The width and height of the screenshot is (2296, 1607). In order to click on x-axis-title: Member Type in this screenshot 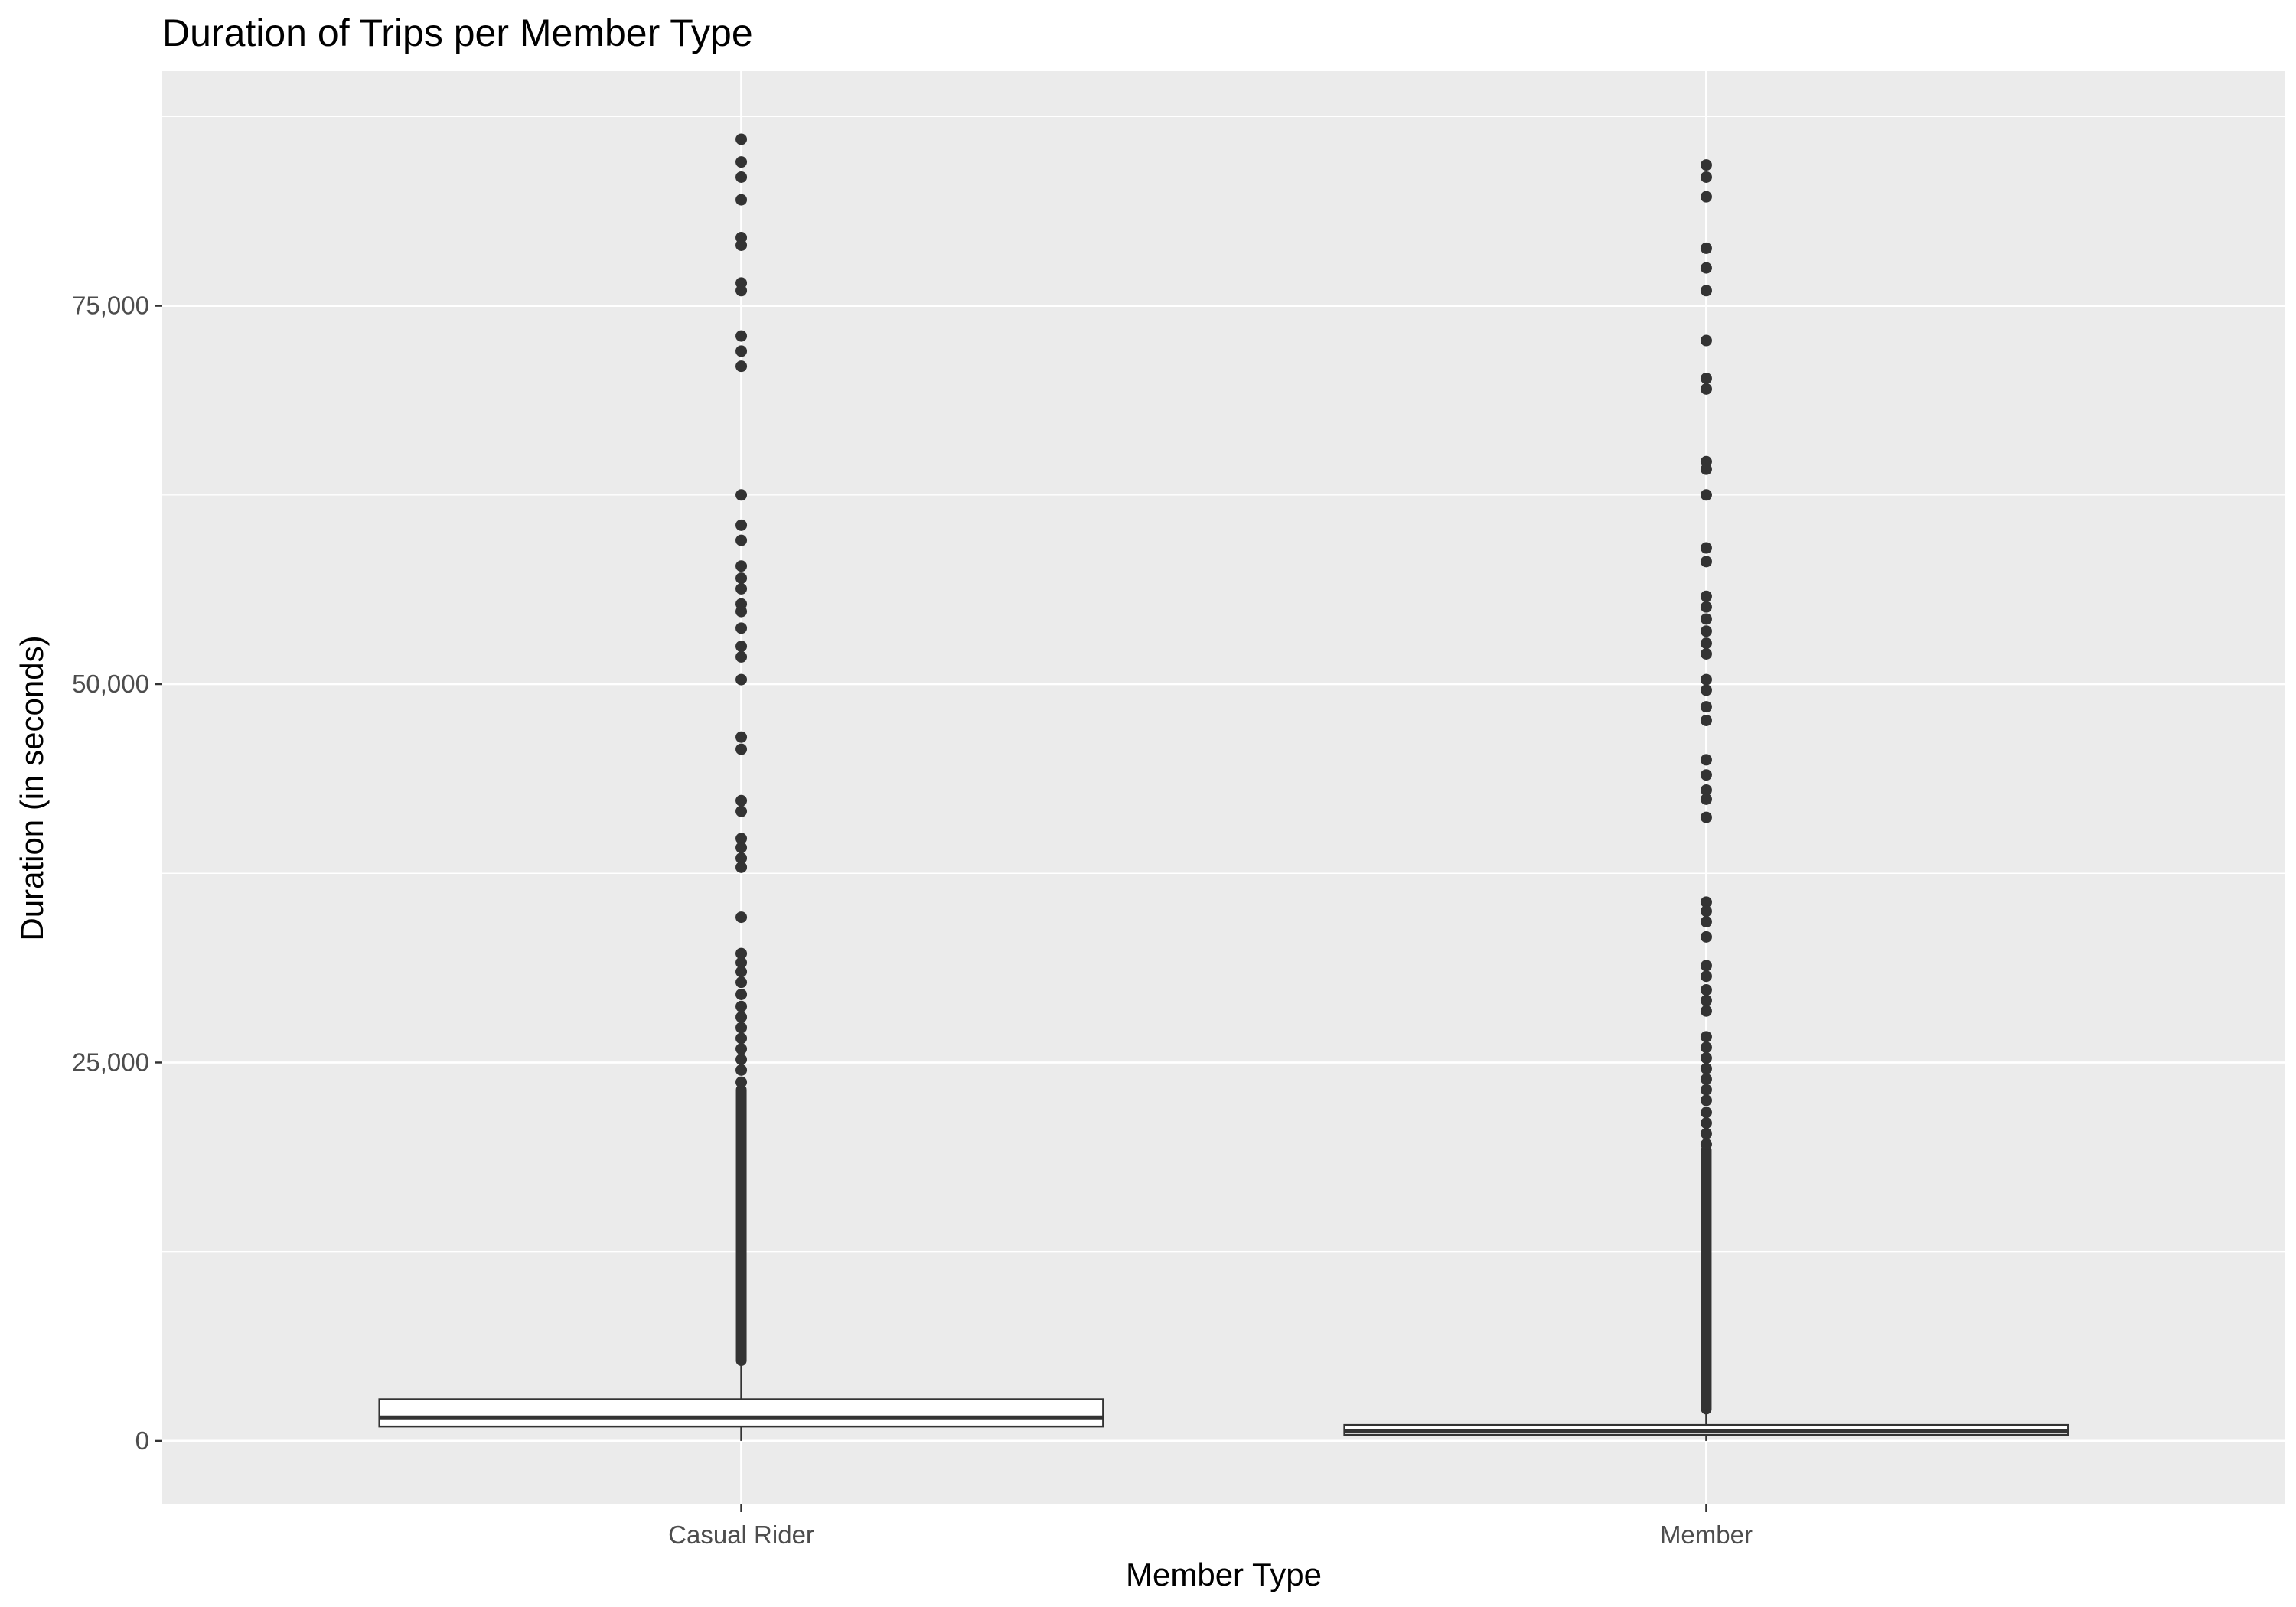, I will do `click(1224, 1574)`.